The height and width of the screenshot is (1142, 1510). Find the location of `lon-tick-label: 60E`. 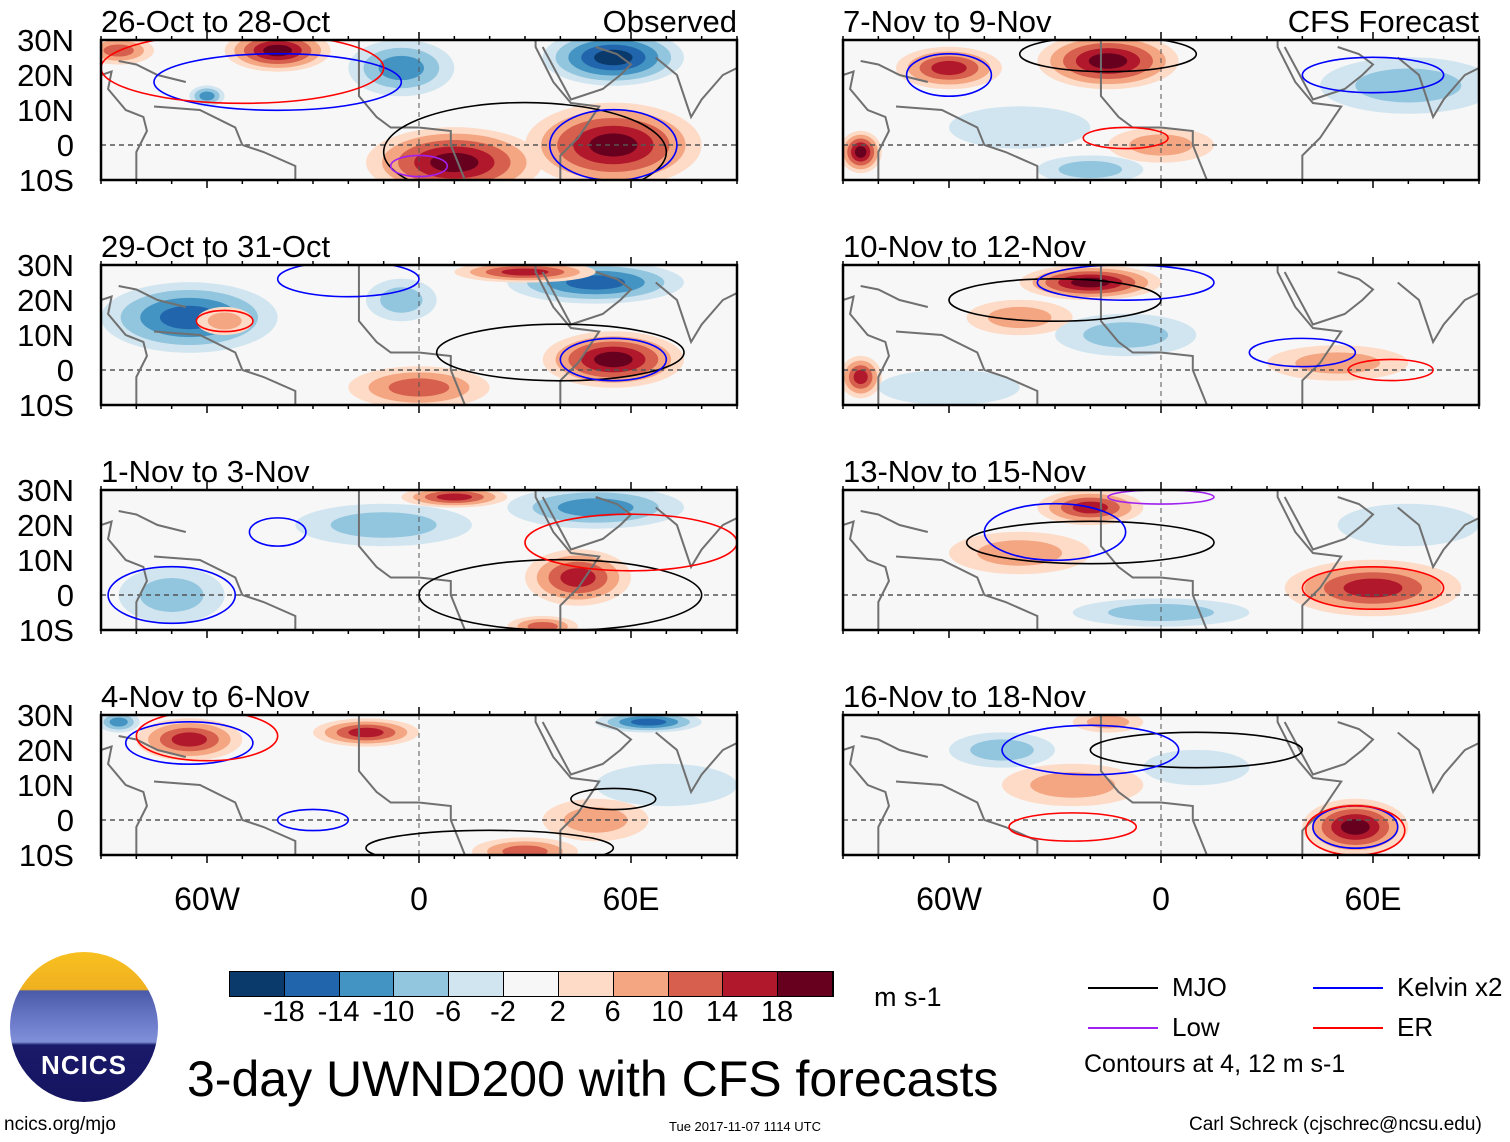

lon-tick-label: 60E is located at coordinates (1373, 899).